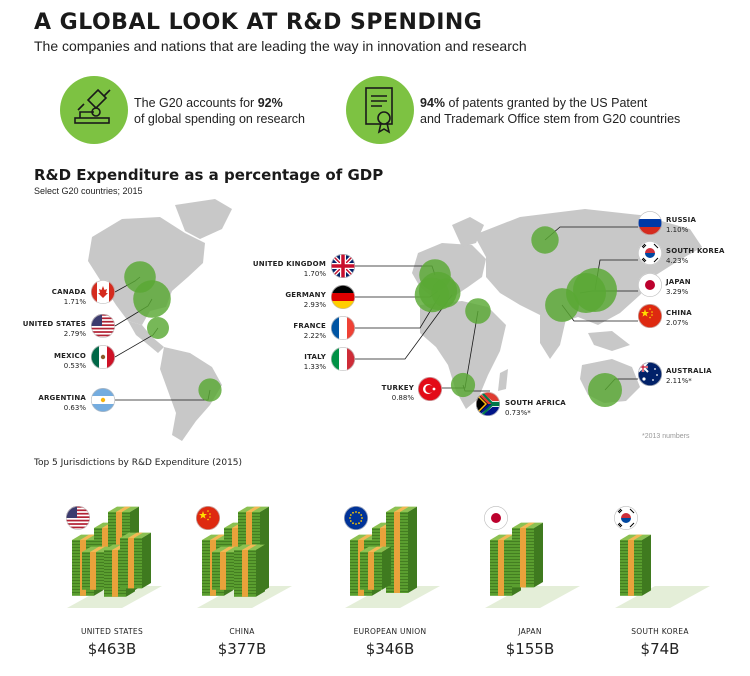 This screenshot has width=750, height=676. Describe the element at coordinates (402, 398) in the screenshot. I see `country-value: 0.88%` at that location.